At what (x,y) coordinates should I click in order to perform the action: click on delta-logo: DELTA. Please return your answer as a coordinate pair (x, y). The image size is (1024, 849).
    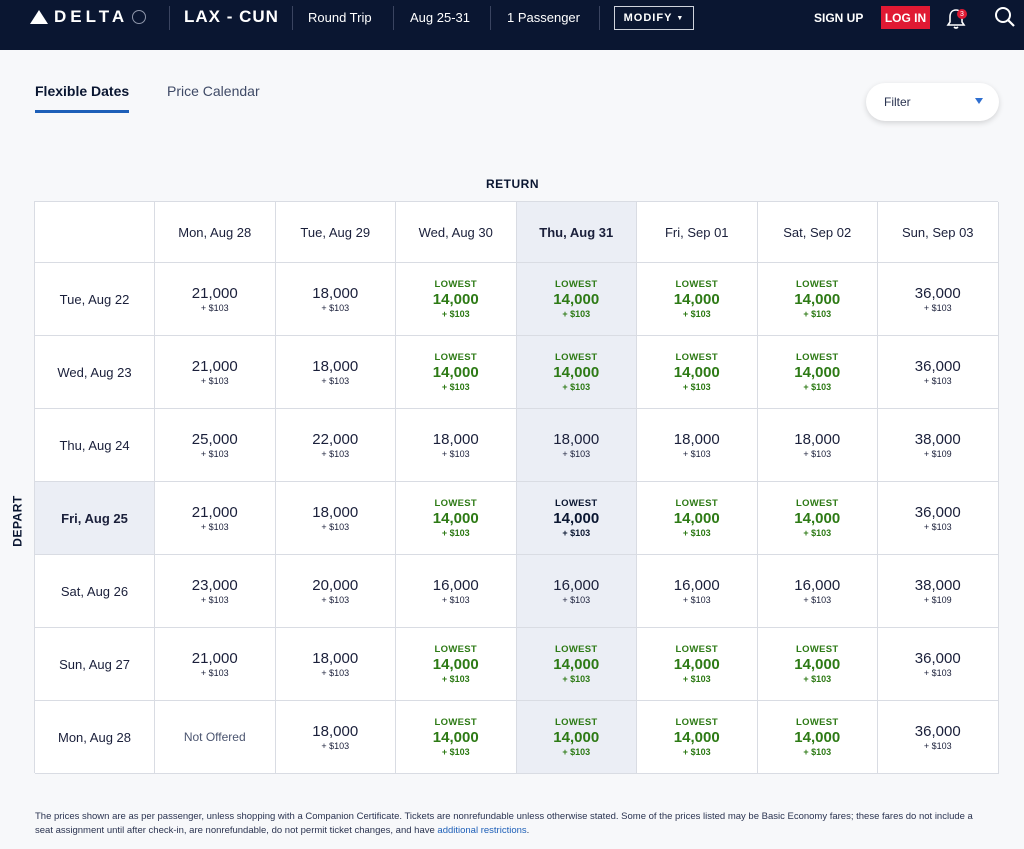
    Looking at the image, I should click on (88, 17).